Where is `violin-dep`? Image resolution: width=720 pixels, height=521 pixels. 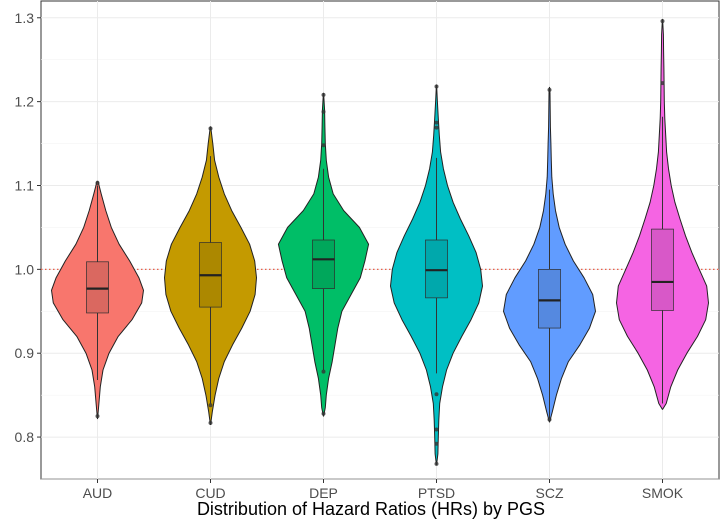
violin-dep is located at coordinates (323, 254).